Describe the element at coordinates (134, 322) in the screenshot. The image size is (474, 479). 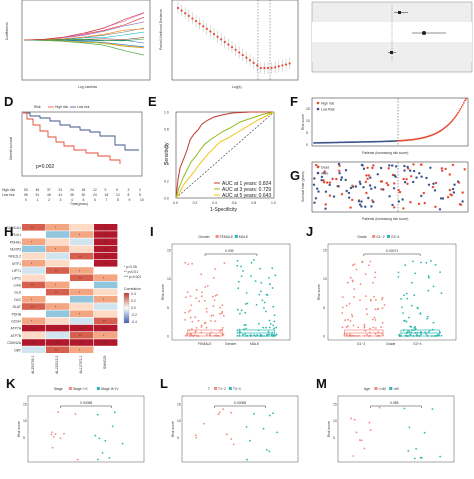
I see `heatmap-scale-tick: -0.4` at that location.